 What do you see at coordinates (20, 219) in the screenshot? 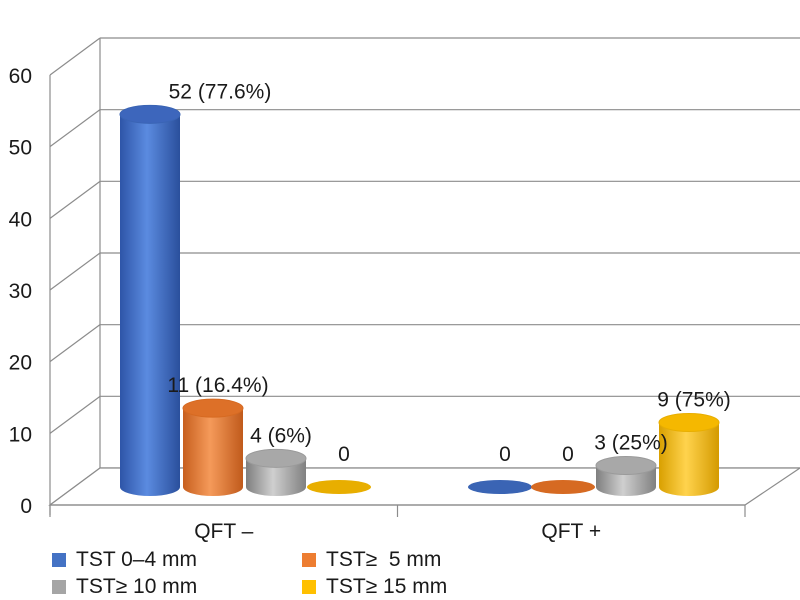
I see `y-tick-label: 40` at bounding box center [20, 219].